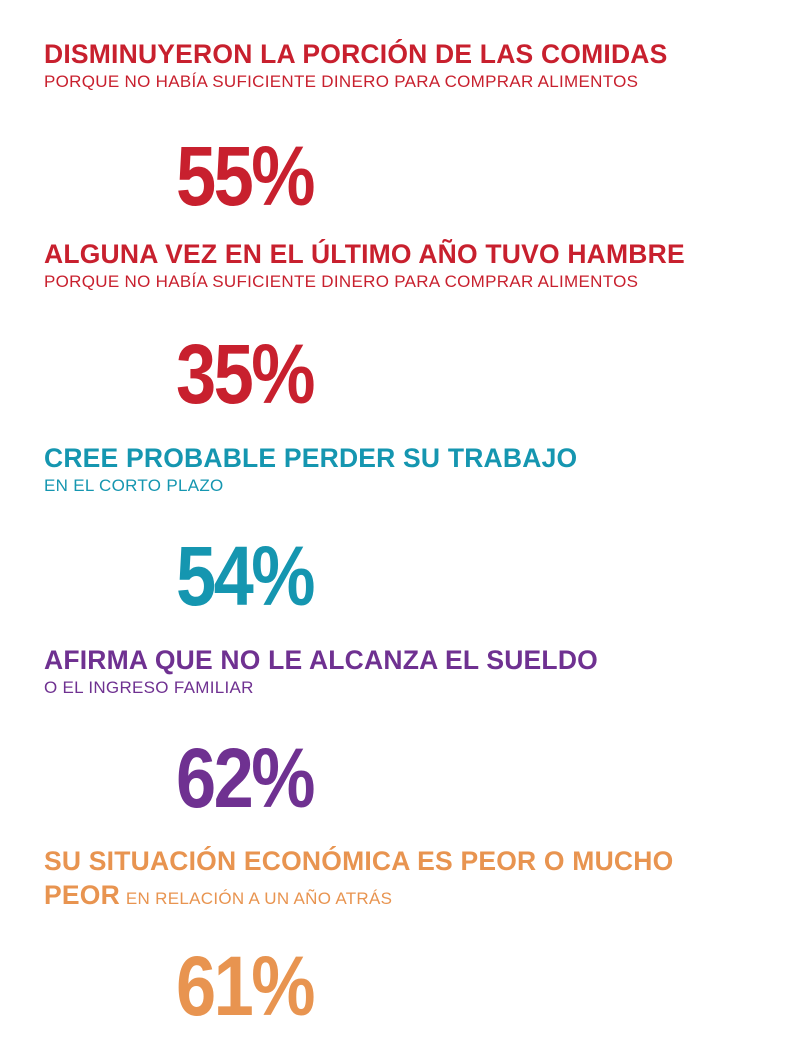 This screenshot has width=800, height=1060. What do you see at coordinates (364, 254) in the screenshot?
I see `stat-title: ALGUNA VEZ EN EL ÚLTIMO AÑO TUVO HAMBRE` at bounding box center [364, 254].